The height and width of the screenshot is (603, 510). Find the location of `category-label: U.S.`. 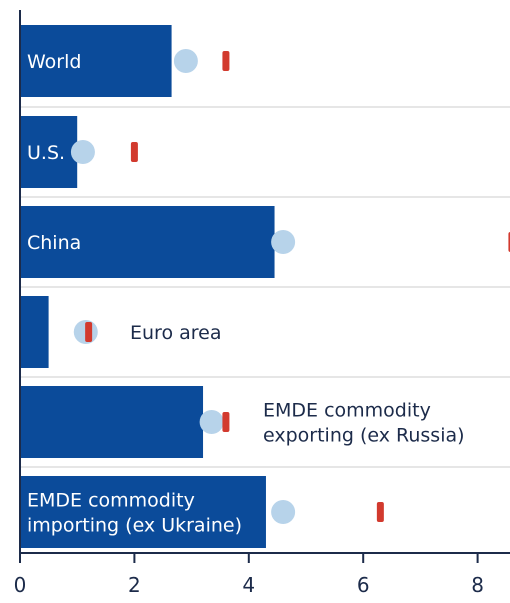

category-label: U.S. is located at coordinates (46, 153).